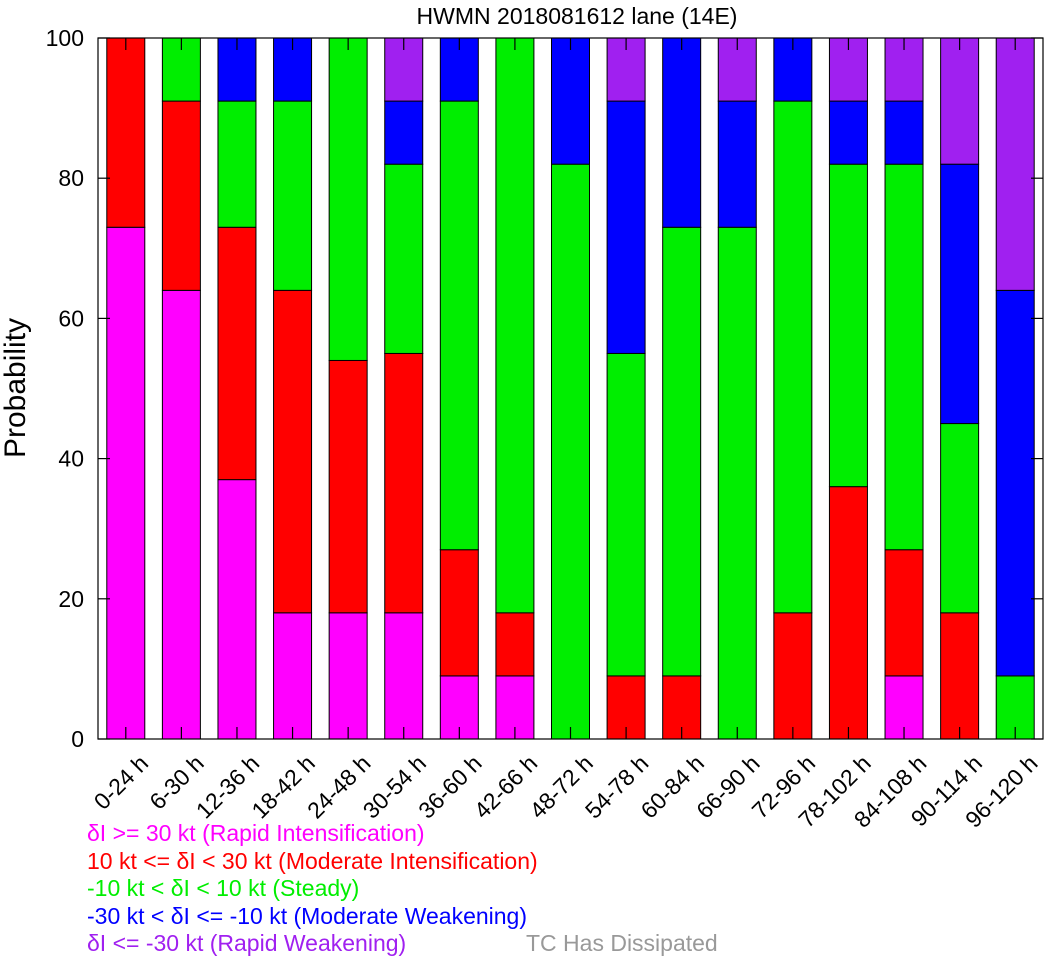 Image resolution: width=1057 pixels, height=960 pixels. I want to click on y-tick-label-100: 100, so click(65, 38).